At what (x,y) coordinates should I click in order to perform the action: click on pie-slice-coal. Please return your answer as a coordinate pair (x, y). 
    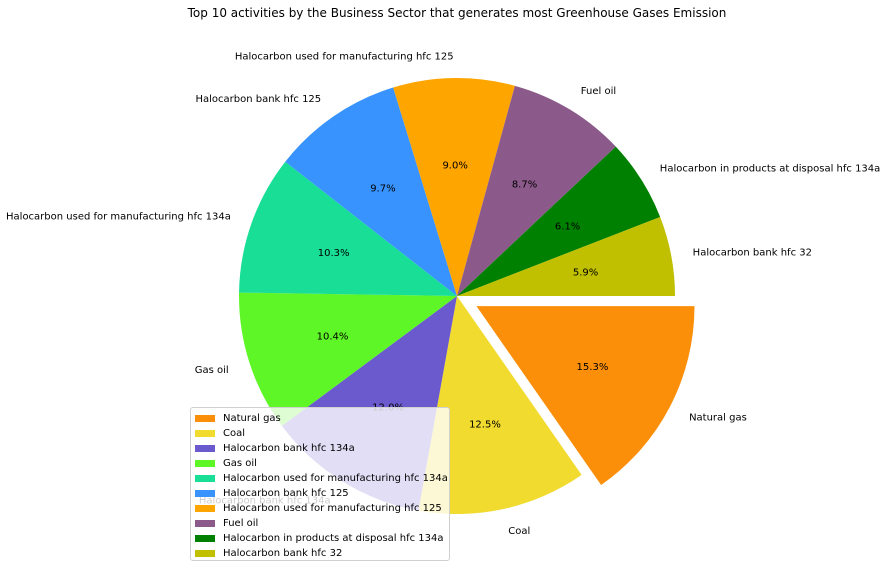
    Looking at the image, I should click on (500, 405).